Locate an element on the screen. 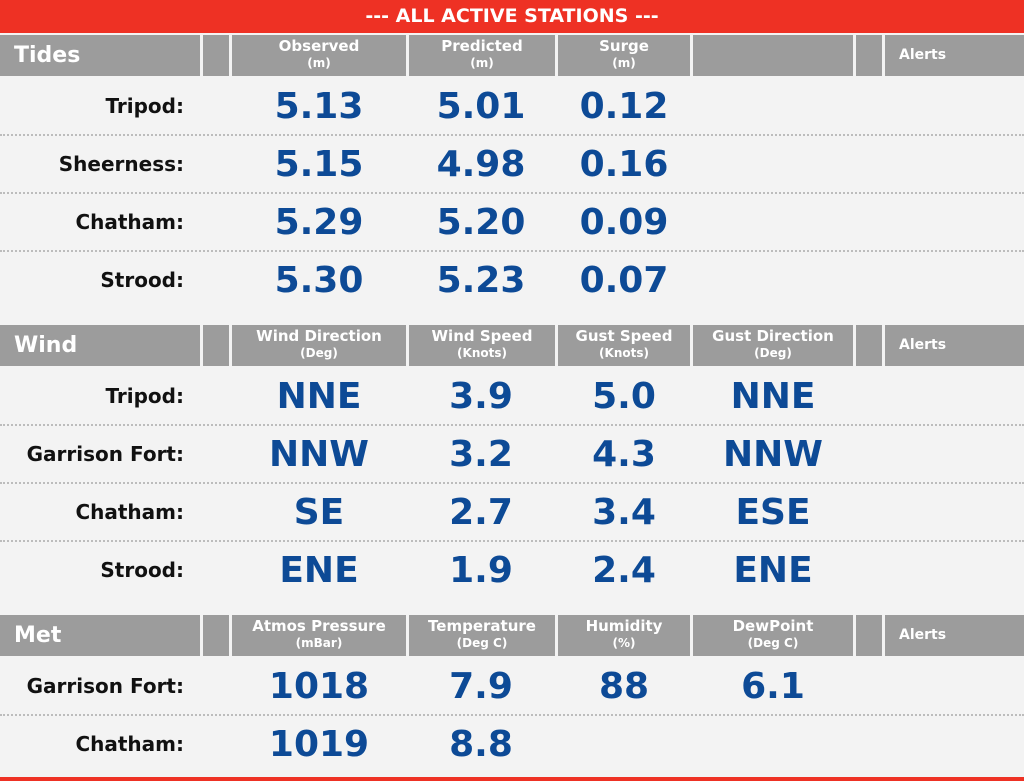 This screenshot has width=1024, height=781. wind-value-3: 2.4 is located at coordinates (624, 570).